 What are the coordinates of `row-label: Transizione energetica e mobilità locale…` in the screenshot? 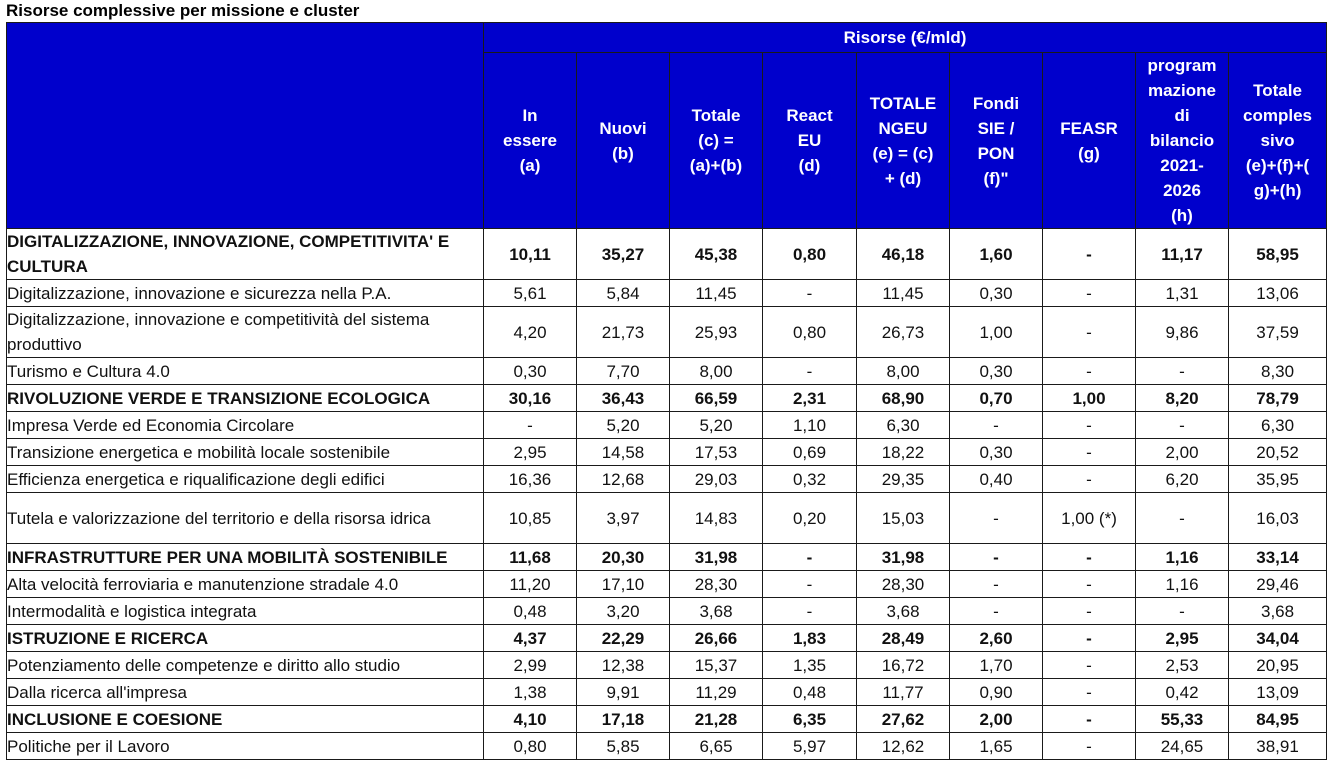 It's located at (245, 452).